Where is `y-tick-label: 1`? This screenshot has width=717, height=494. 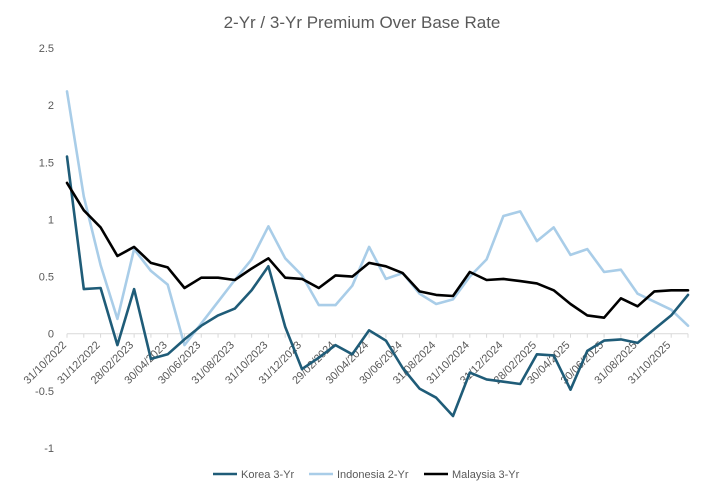
y-tick-label: 1 is located at coordinates (51, 220).